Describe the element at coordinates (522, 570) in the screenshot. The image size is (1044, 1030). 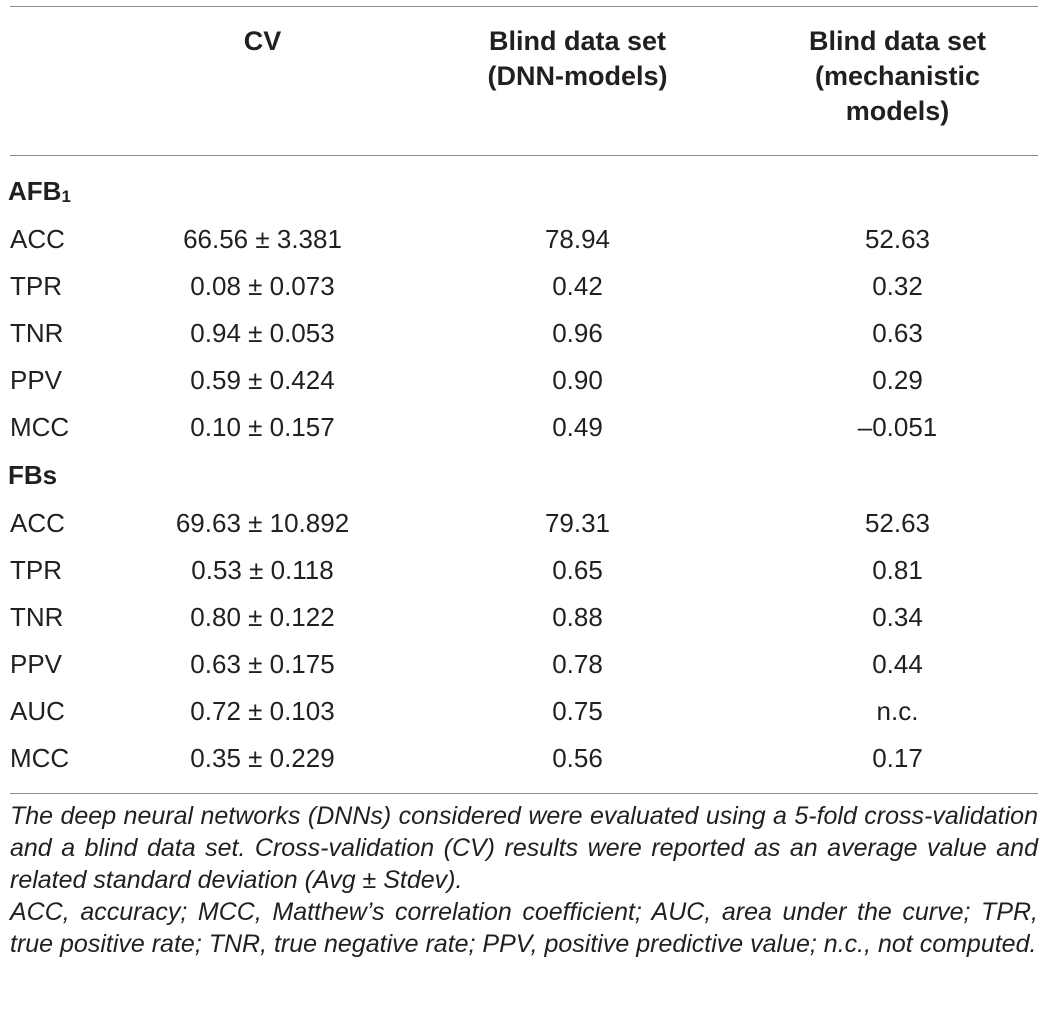
I see `table-row: TPR 0.53 ± 0.118 0.65 0.81` at that location.